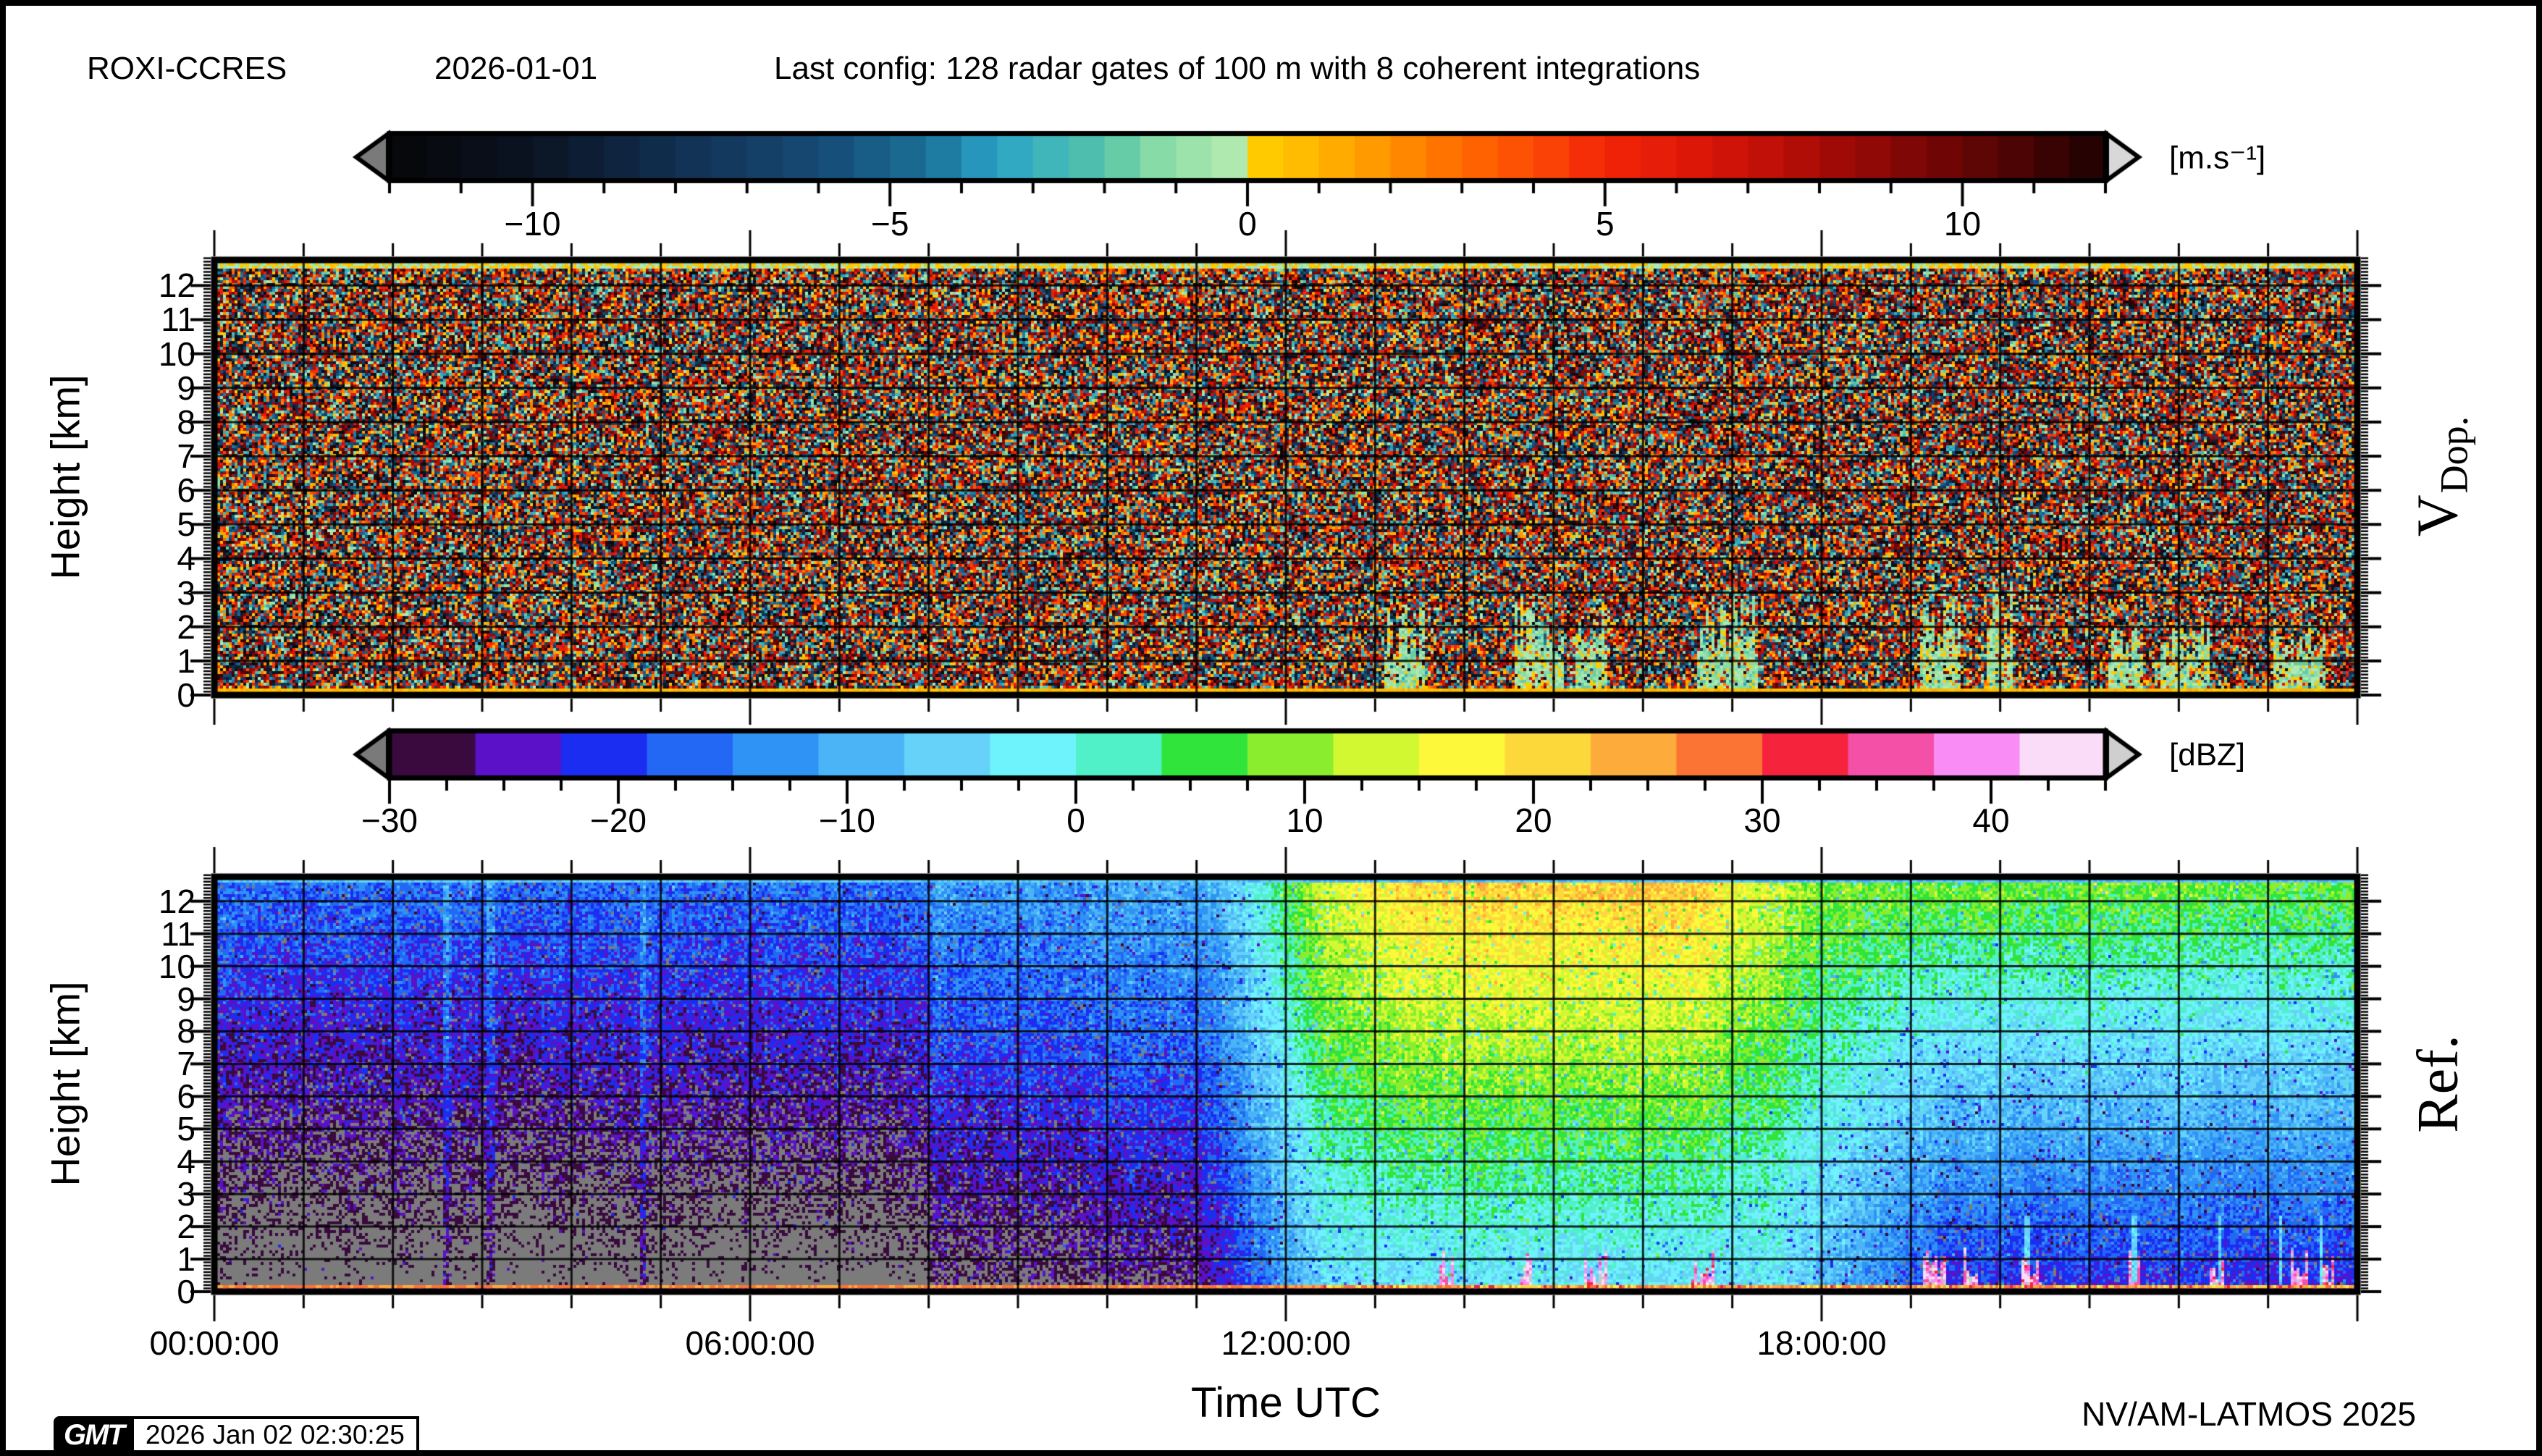  I want to click on reflectivity-colorbar, so click(1294, 768).